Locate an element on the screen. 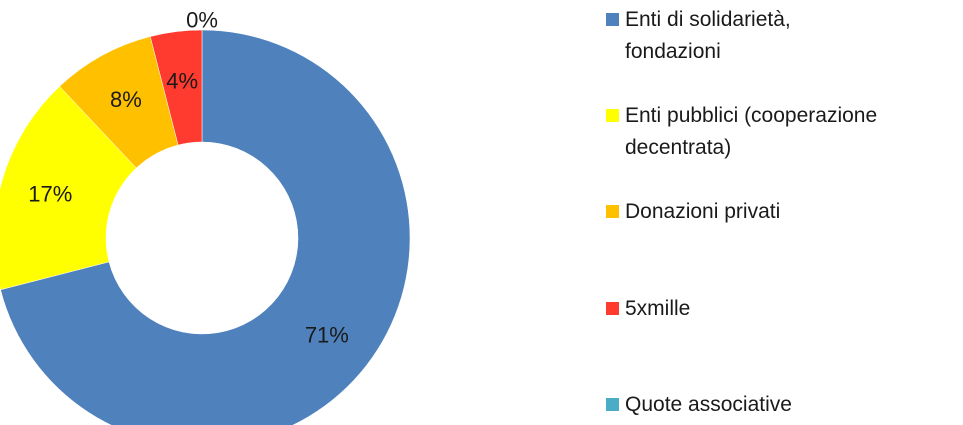  legend-item-enti-solidarieta: Enti di solidarietà, fondazioni is located at coordinates (782, 36).